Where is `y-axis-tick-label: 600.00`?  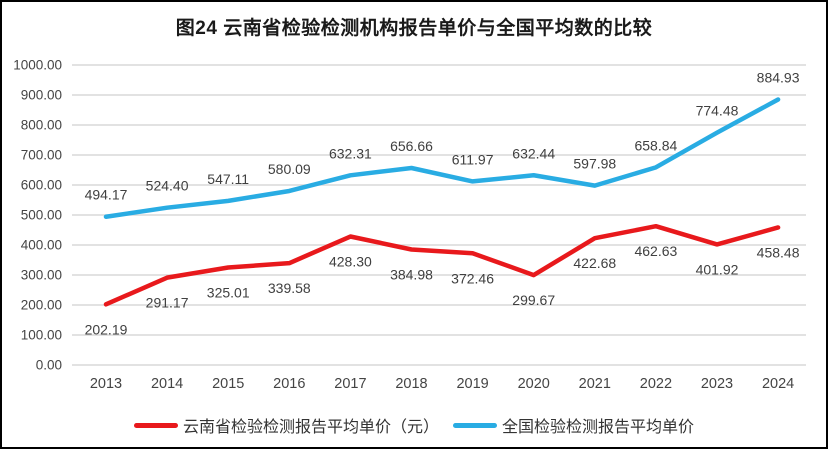 y-axis-tick-label: 600.00 is located at coordinates (41, 185).